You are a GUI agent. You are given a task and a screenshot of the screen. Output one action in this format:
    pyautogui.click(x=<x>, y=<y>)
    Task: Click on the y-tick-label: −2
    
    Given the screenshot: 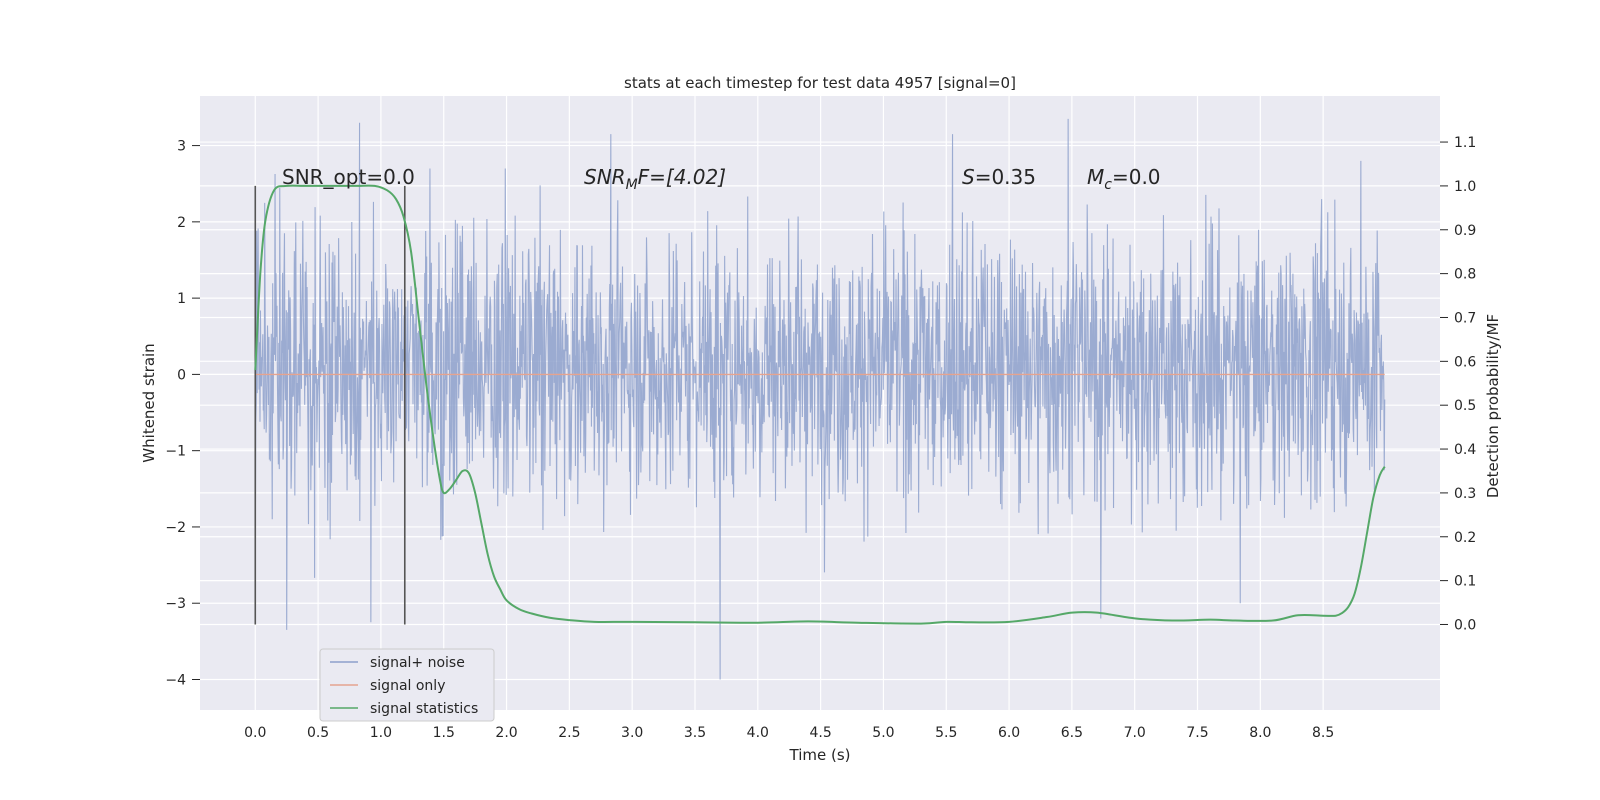 What is the action you would take?
    pyautogui.click(x=175, y=528)
    